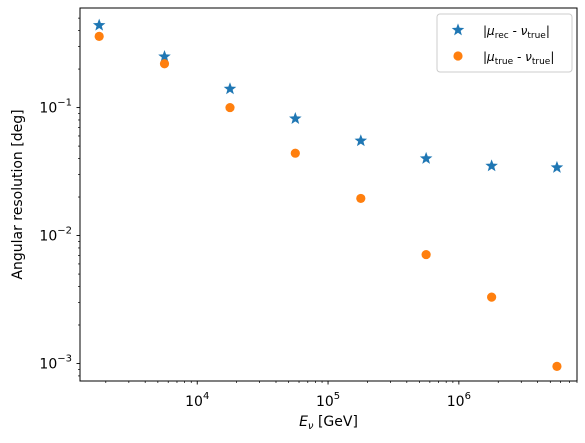  What do you see at coordinates (197, 400) in the screenshot?
I see `x-tick-label: 10⁴` at bounding box center [197, 400].